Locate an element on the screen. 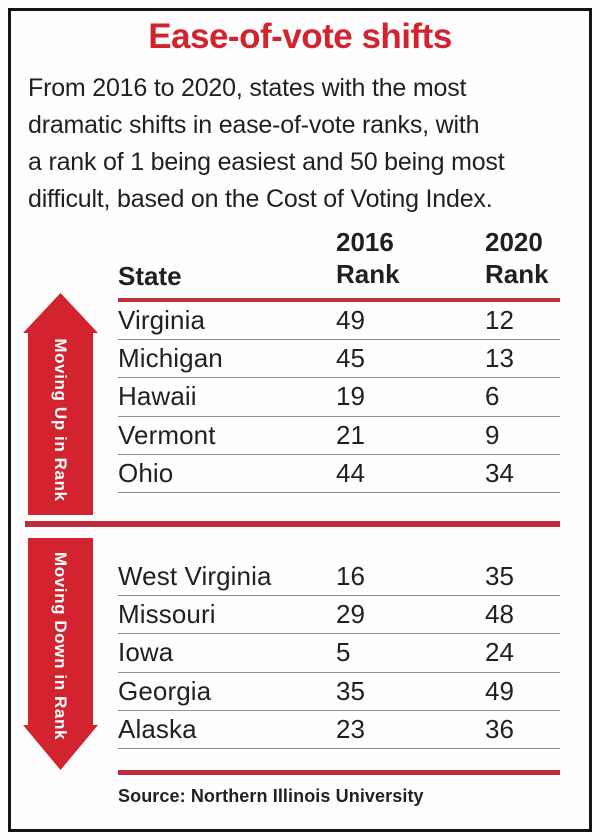  rank-2016-cell: 49 is located at coordinates (351, 320).